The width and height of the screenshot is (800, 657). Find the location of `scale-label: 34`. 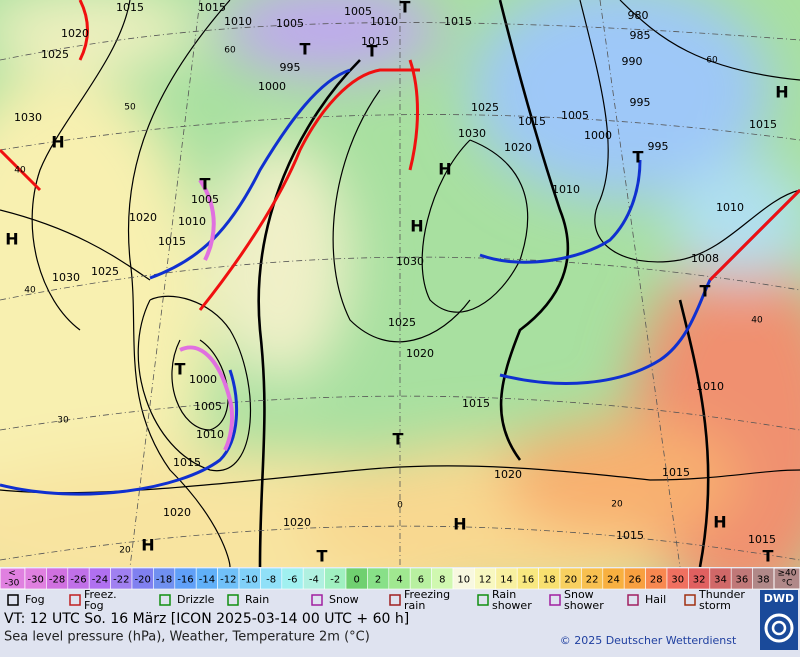

scale-label: 34 is located at coordinates (720, 580).